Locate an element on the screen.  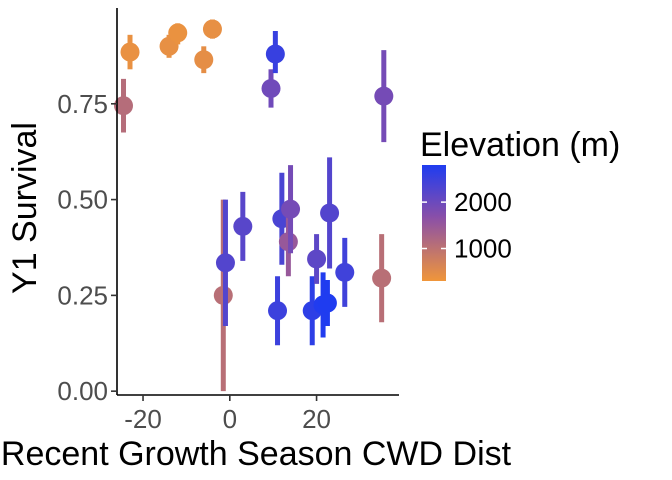
legend-title: Elevation (m) is located at coordinates (520, 145).